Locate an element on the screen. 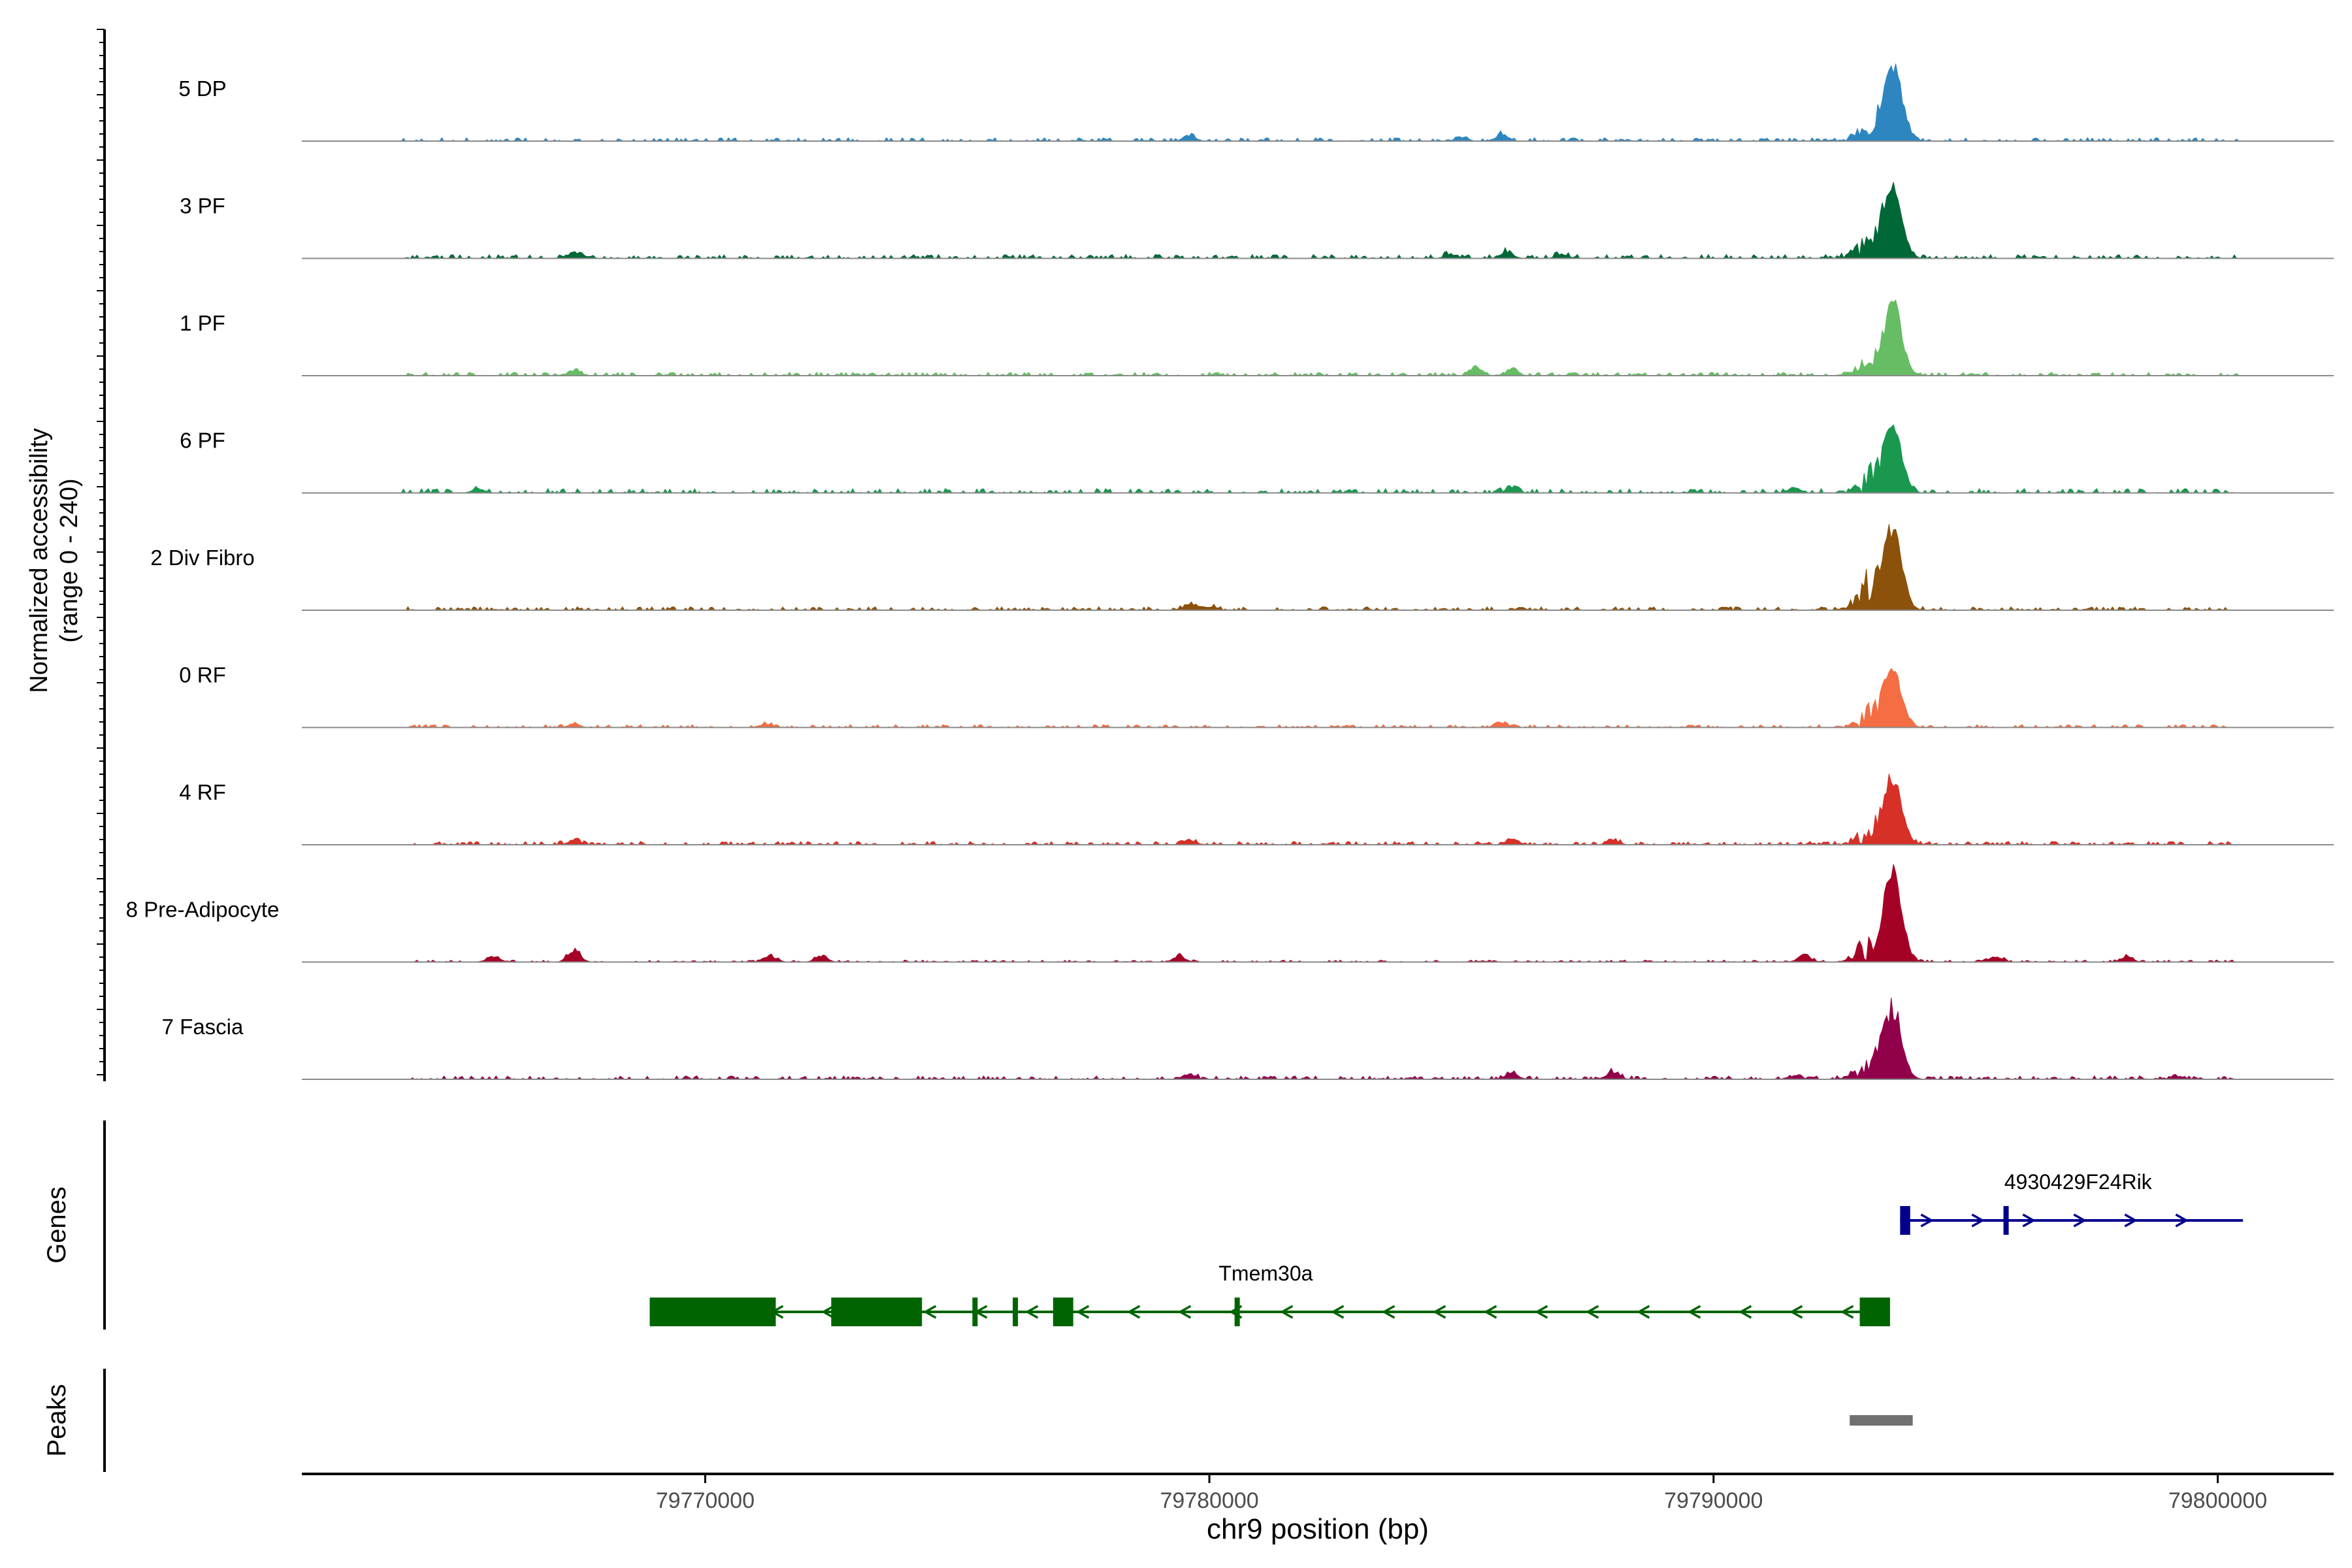 This screenshot has height=1568, width=2352. peaks-panel: Peaks is located at coordinates (977, 1420).